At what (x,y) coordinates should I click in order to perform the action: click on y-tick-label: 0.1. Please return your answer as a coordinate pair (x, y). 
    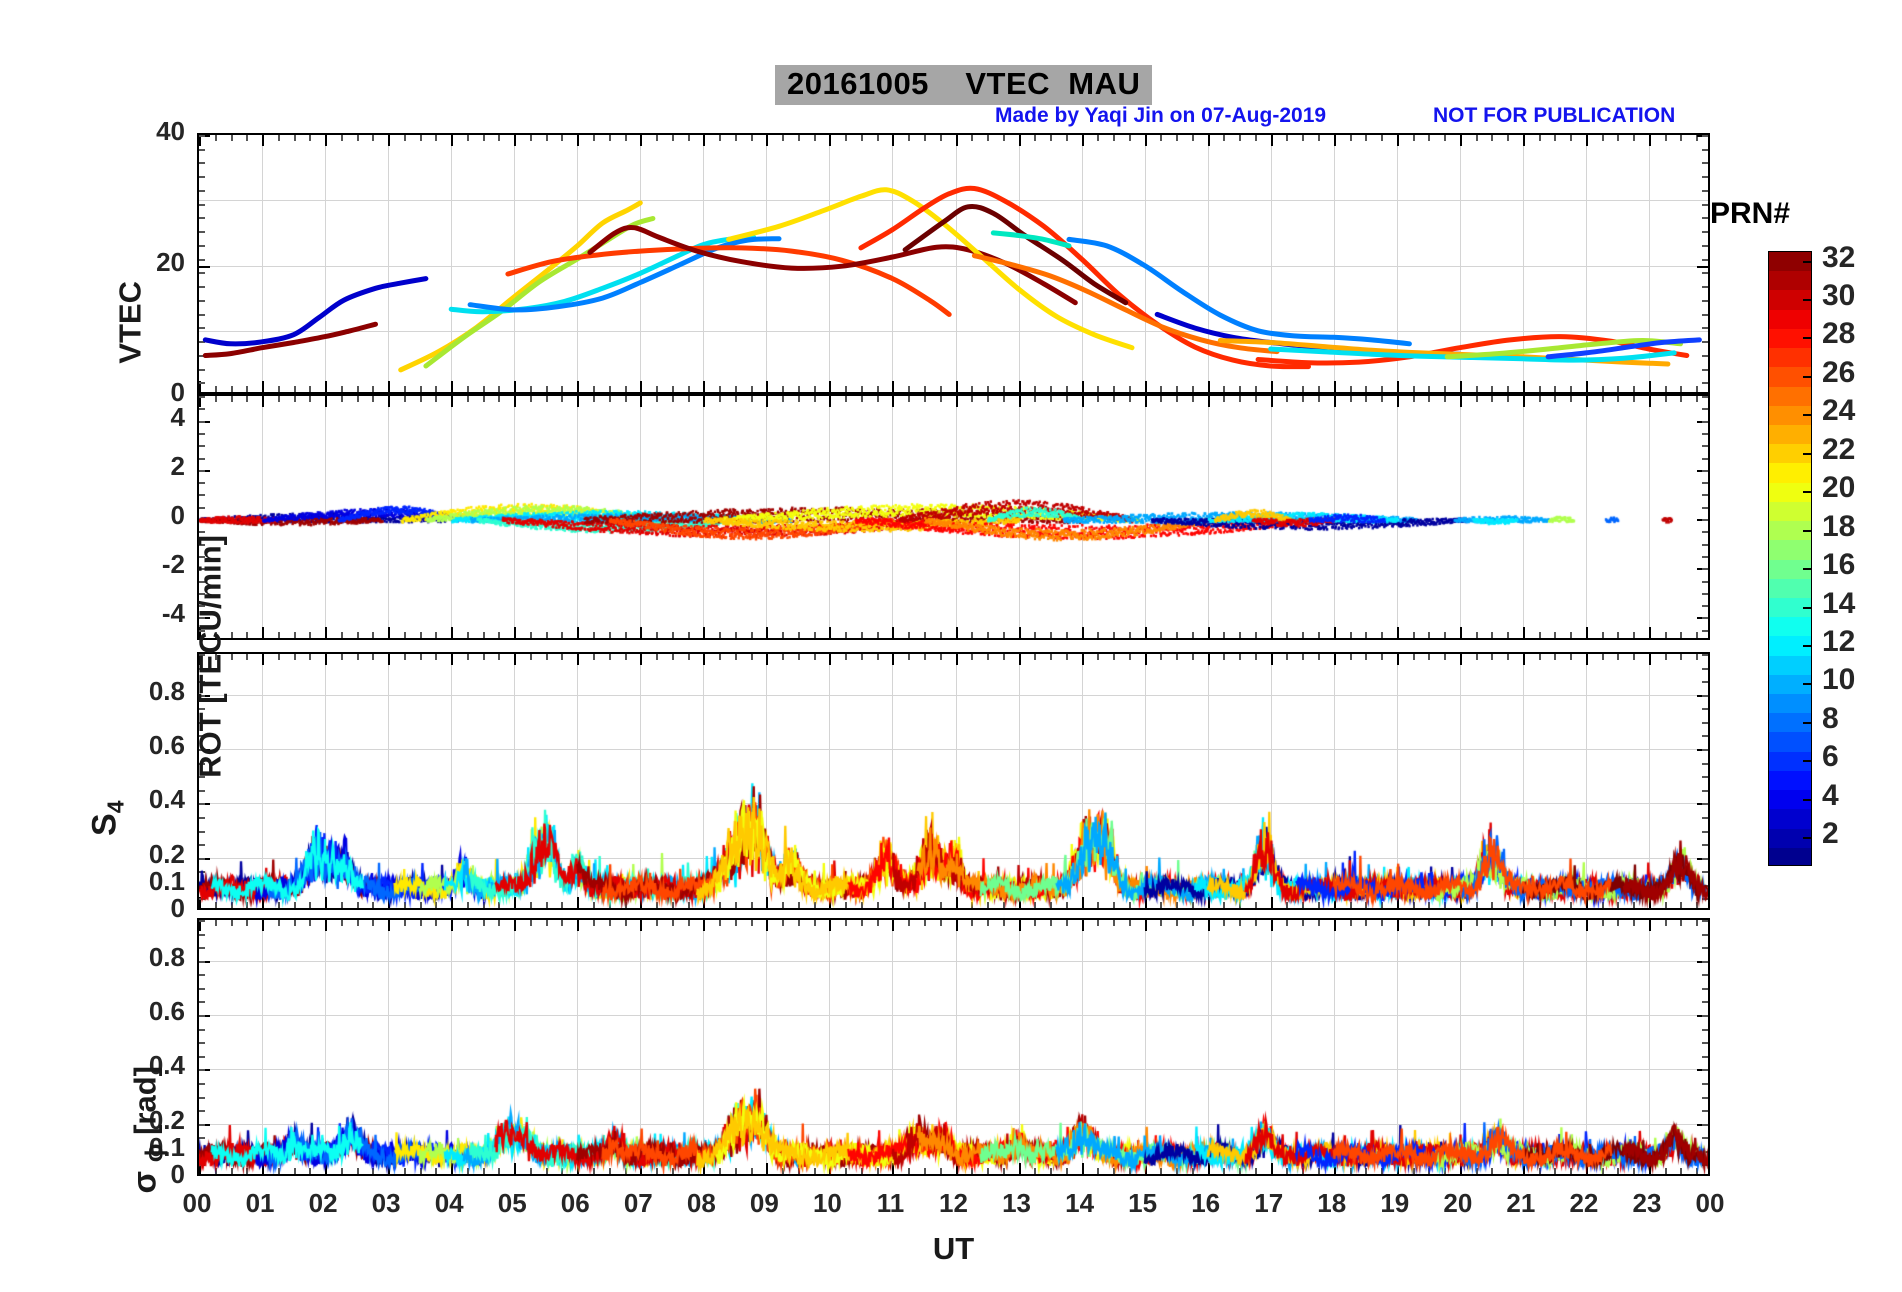
    Looking at the image, I should click on (166, 880).